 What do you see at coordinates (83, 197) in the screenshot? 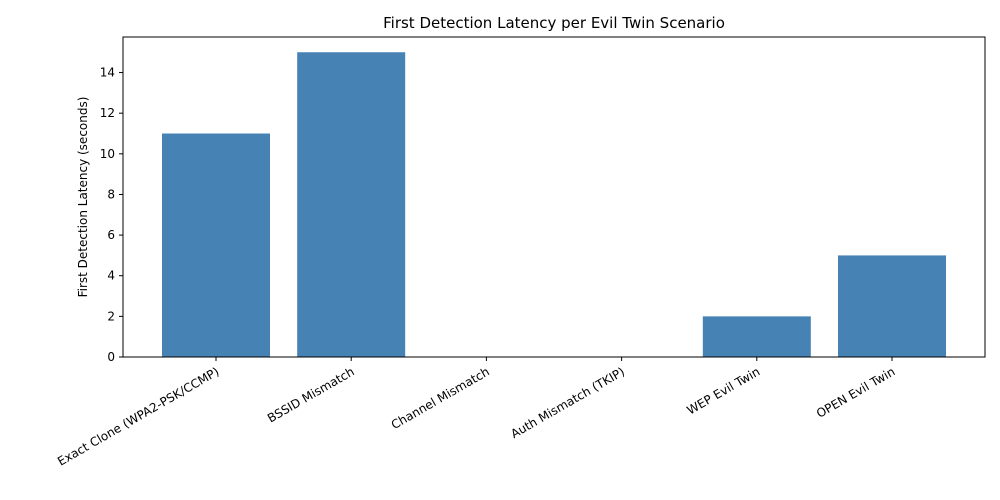
I see `y-axis-label: First Detection Latency (seconds)` at bounding box center [83, 197].